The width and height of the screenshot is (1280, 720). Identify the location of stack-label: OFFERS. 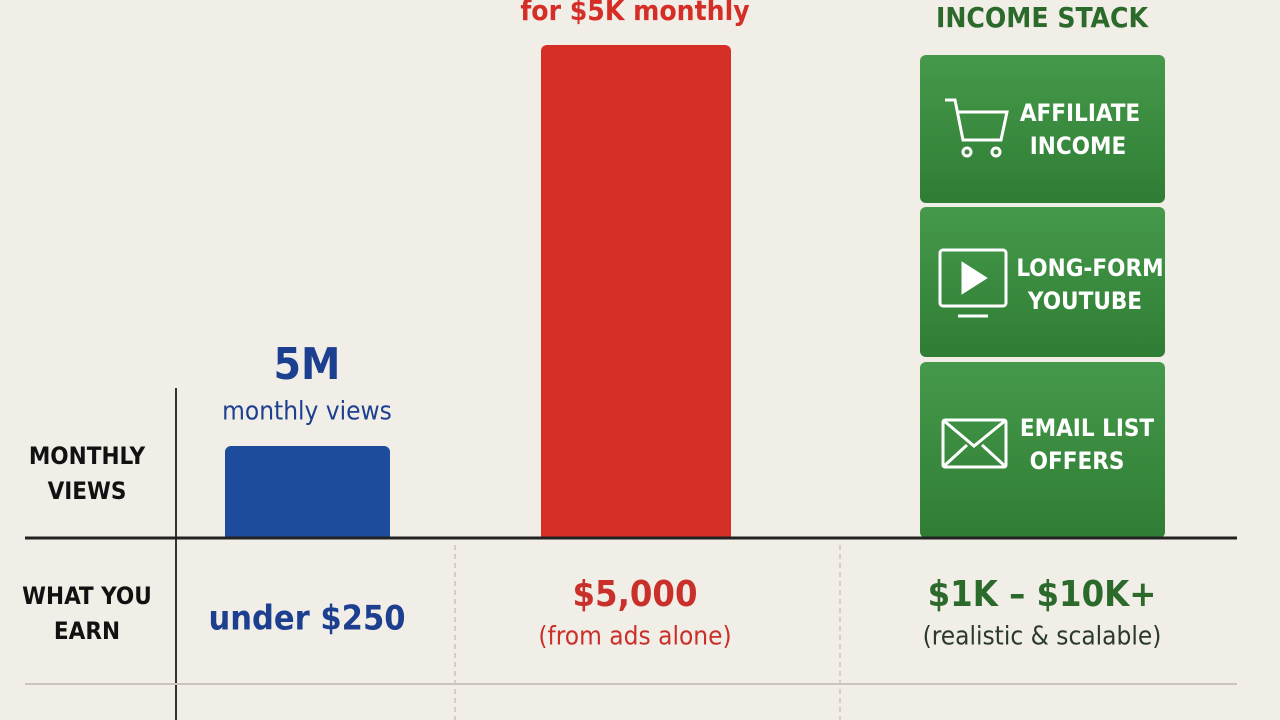
(1077, 461).